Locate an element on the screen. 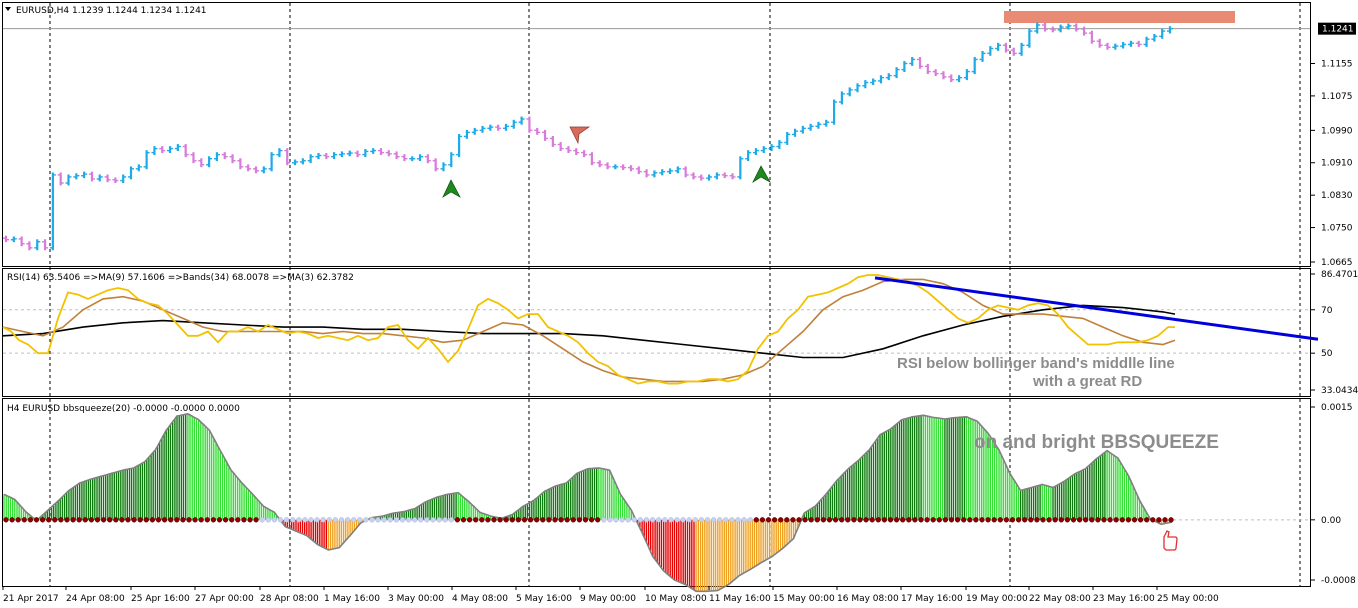 This screenshot has height=608, width=1358. time-tick-label: 27 Apr 00:00 is located at coordinates (224, 599).